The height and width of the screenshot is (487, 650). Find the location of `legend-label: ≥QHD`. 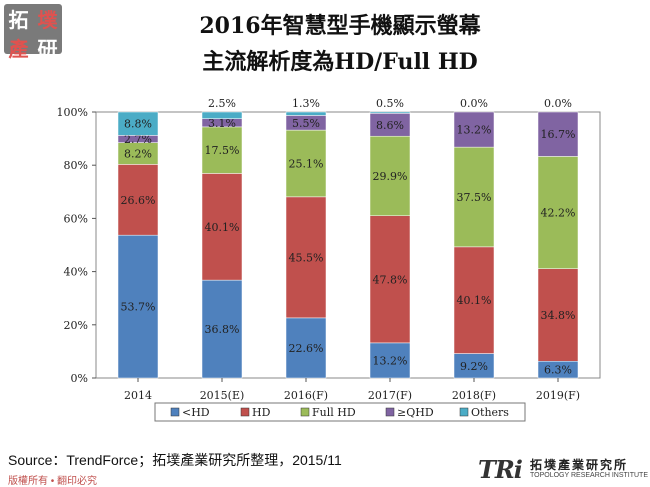

legend-label: ≥QHD is located at coordinates (415, 412).